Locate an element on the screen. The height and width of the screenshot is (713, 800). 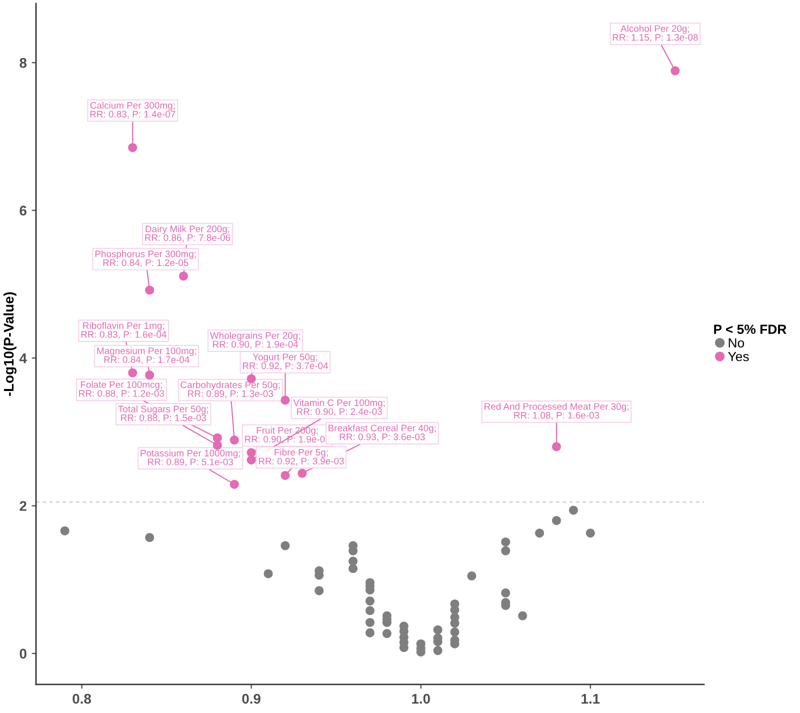
y-tick-label: 6 is located at coordinates (23, 211).